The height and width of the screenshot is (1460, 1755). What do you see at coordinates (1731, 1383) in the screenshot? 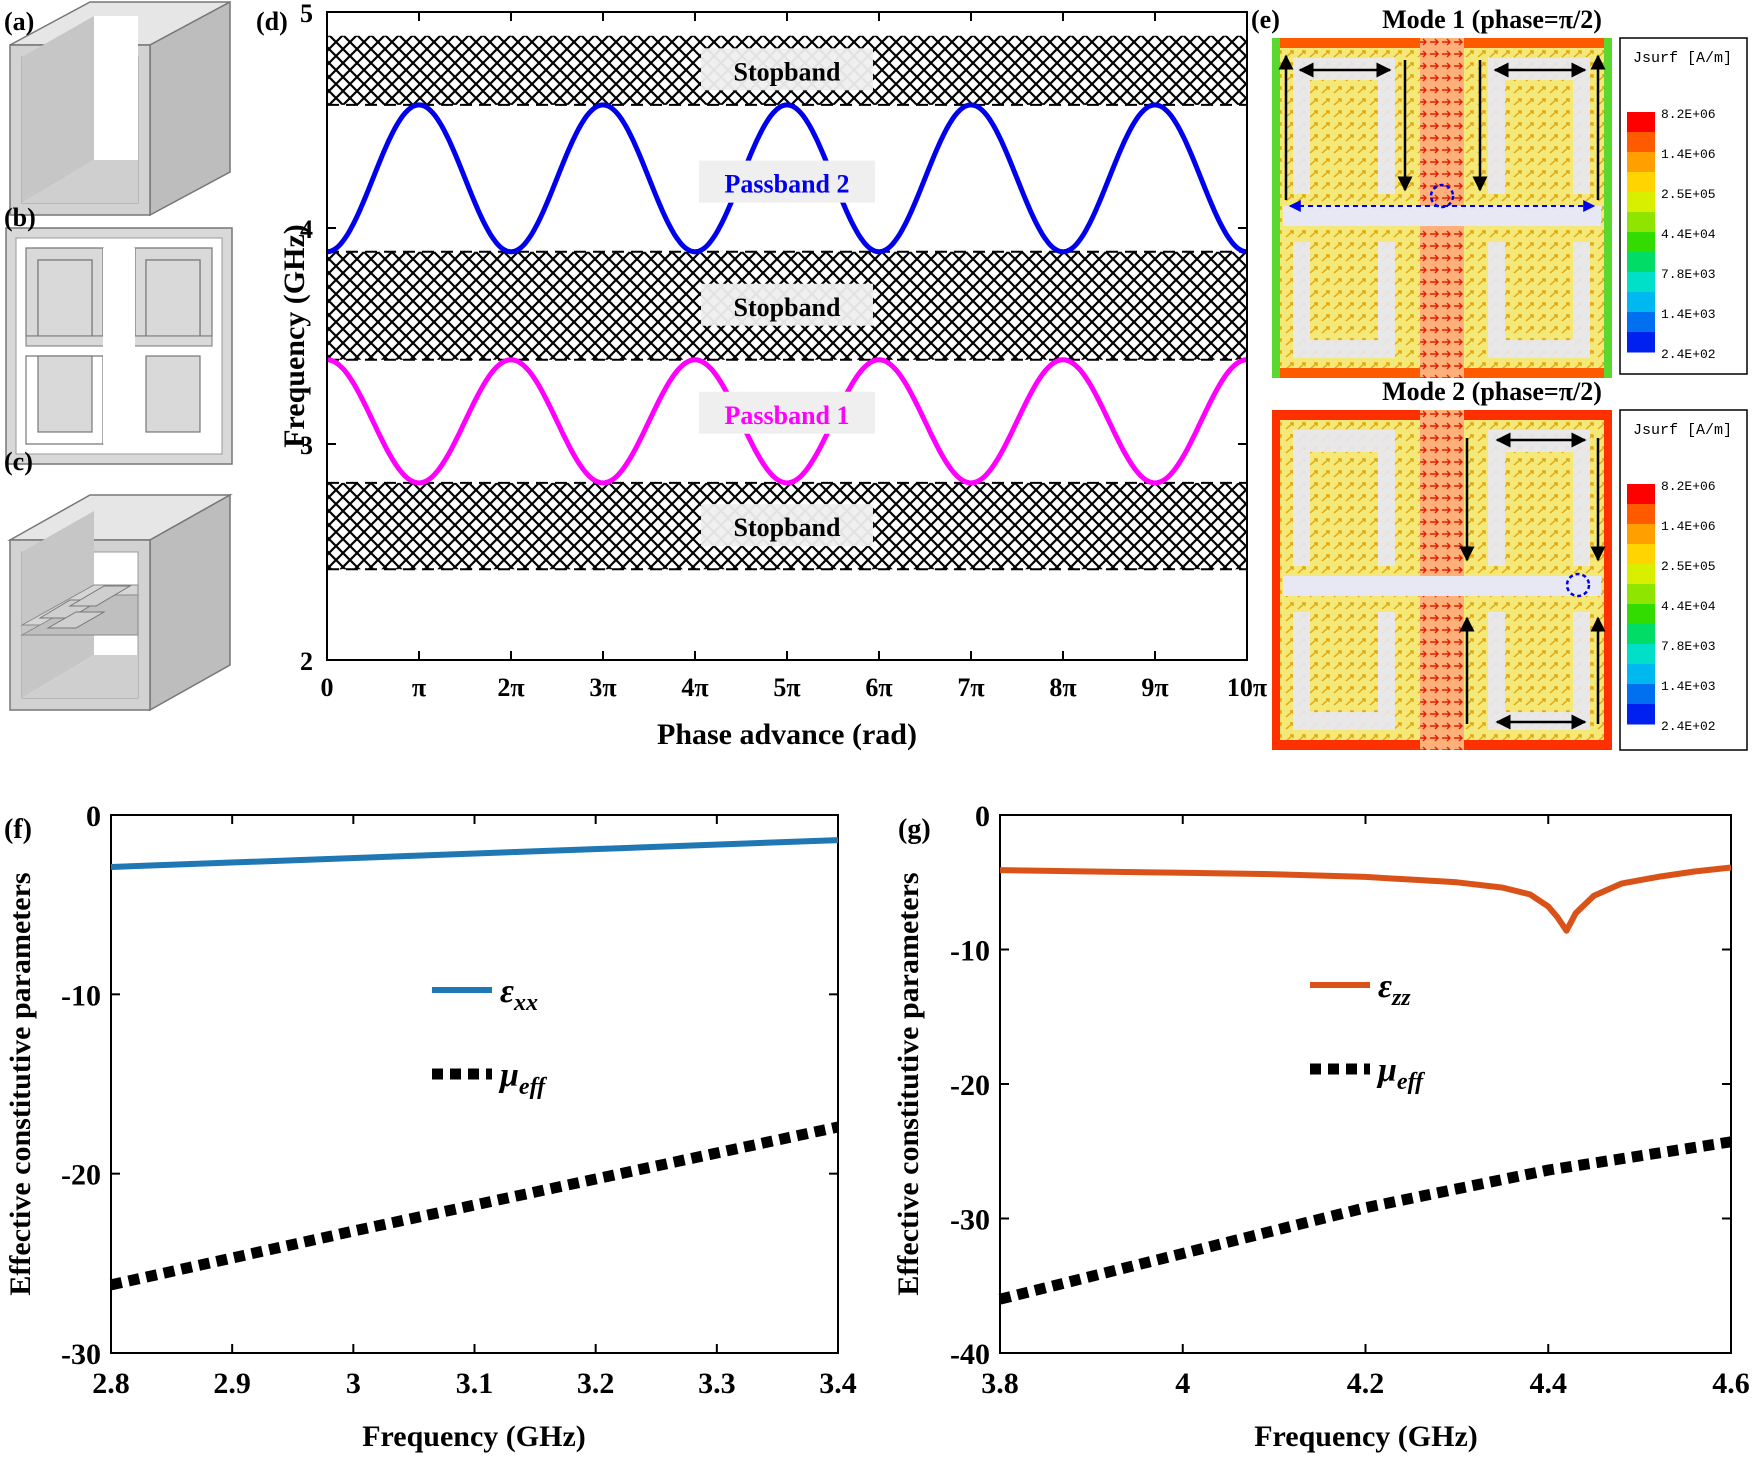
I see `g-xtick-label: 4.6` at bounding box center [1731, 1383].